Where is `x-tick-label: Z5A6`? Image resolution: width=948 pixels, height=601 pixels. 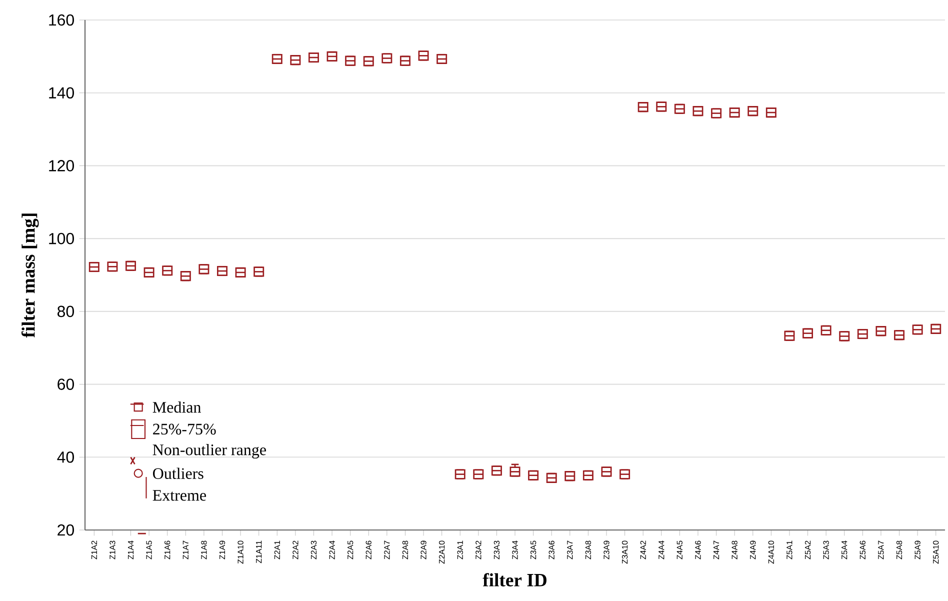 x-tick-label: Z5A6 is located at coordinates (863, 550).